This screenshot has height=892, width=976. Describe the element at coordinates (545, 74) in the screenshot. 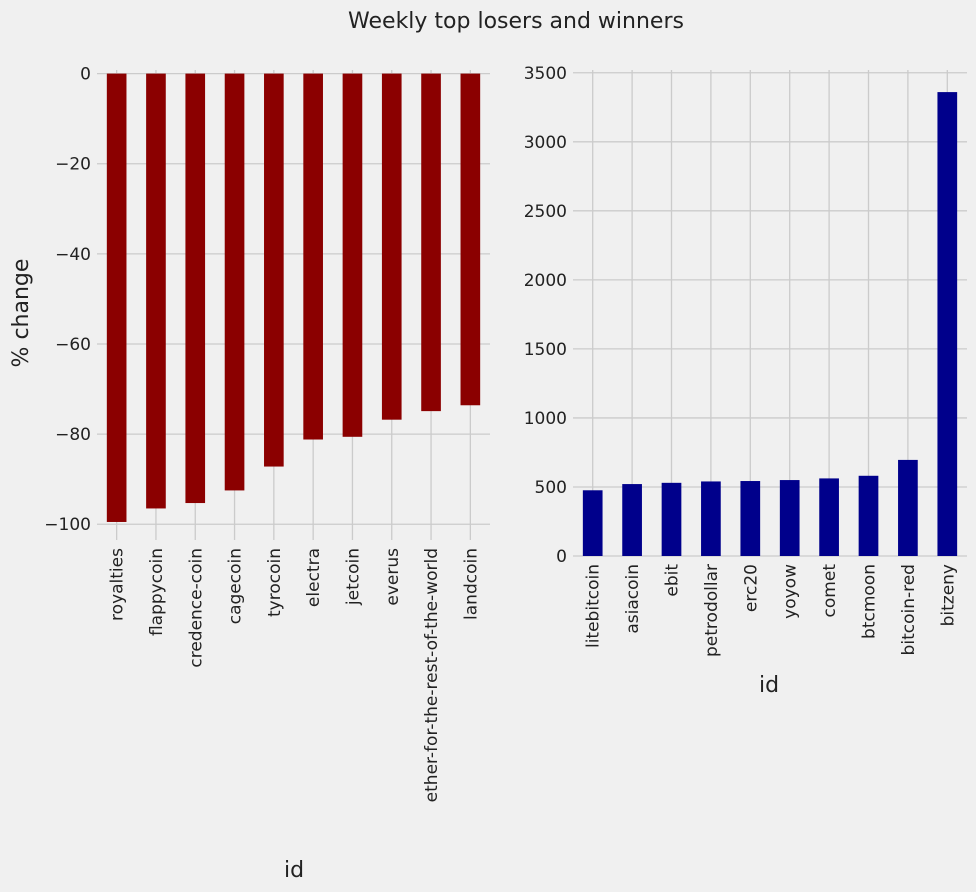

I see `winners-y-tick-label: 3500` at that location.